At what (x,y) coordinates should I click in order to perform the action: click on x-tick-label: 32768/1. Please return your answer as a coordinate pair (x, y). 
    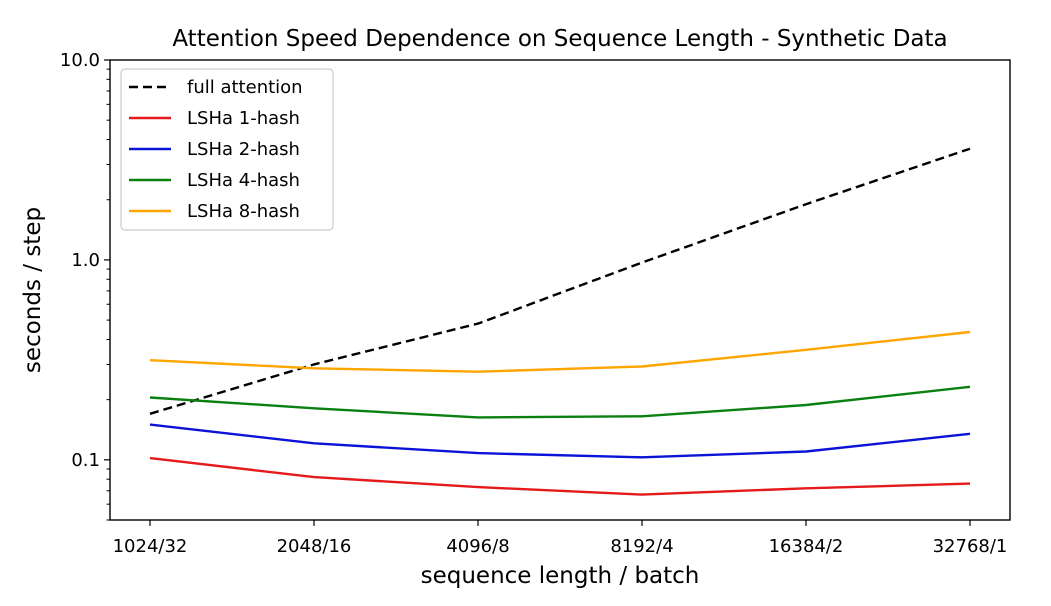
    Looking at the image, I should click on (970, 546).